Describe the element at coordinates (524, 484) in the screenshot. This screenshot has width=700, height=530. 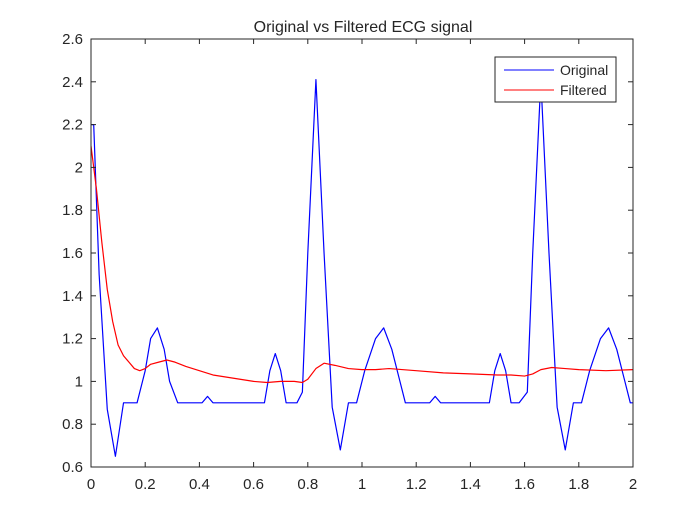
I see `x-tick-label: 1.6` at that location.